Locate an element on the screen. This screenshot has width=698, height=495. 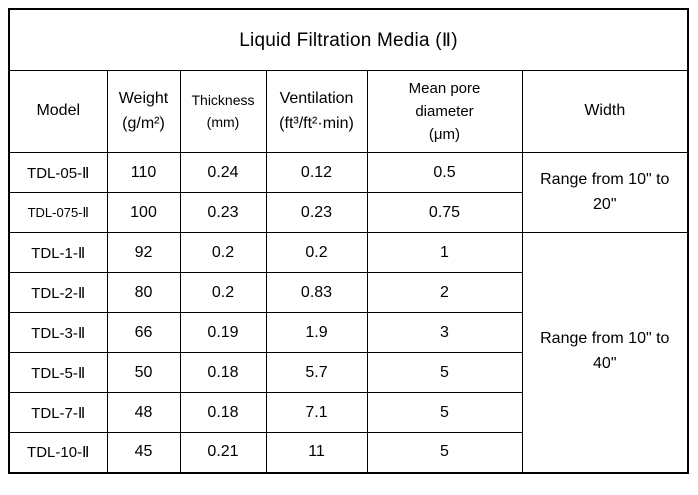
table-title-row: Liquid Filtration Media (Ⅱ) is located at coordinates (348, 39).